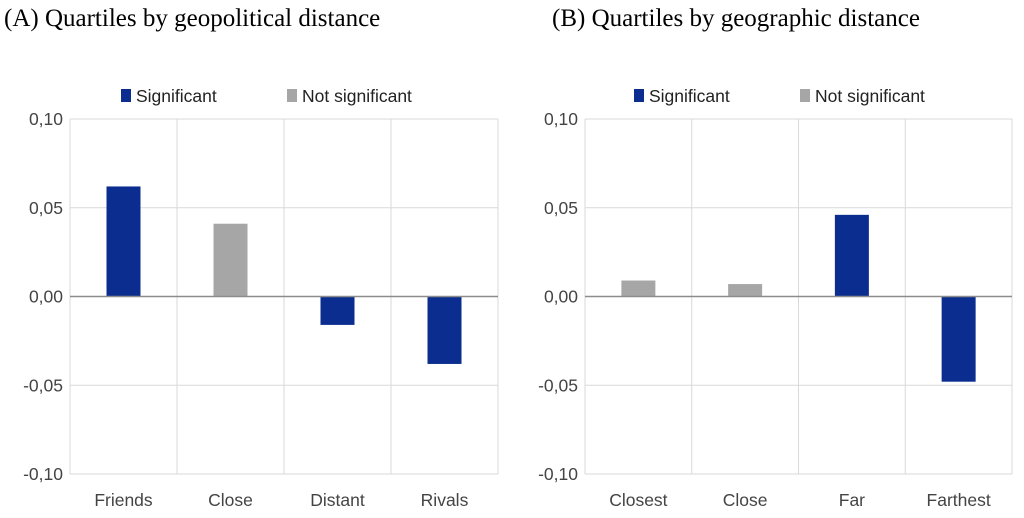 This screenshot has height=518, width=1024. What do you see at coordinates (959, 500) in the screenshot?
I see `x-category-label: Farthest` at bounding box center [959, 500].